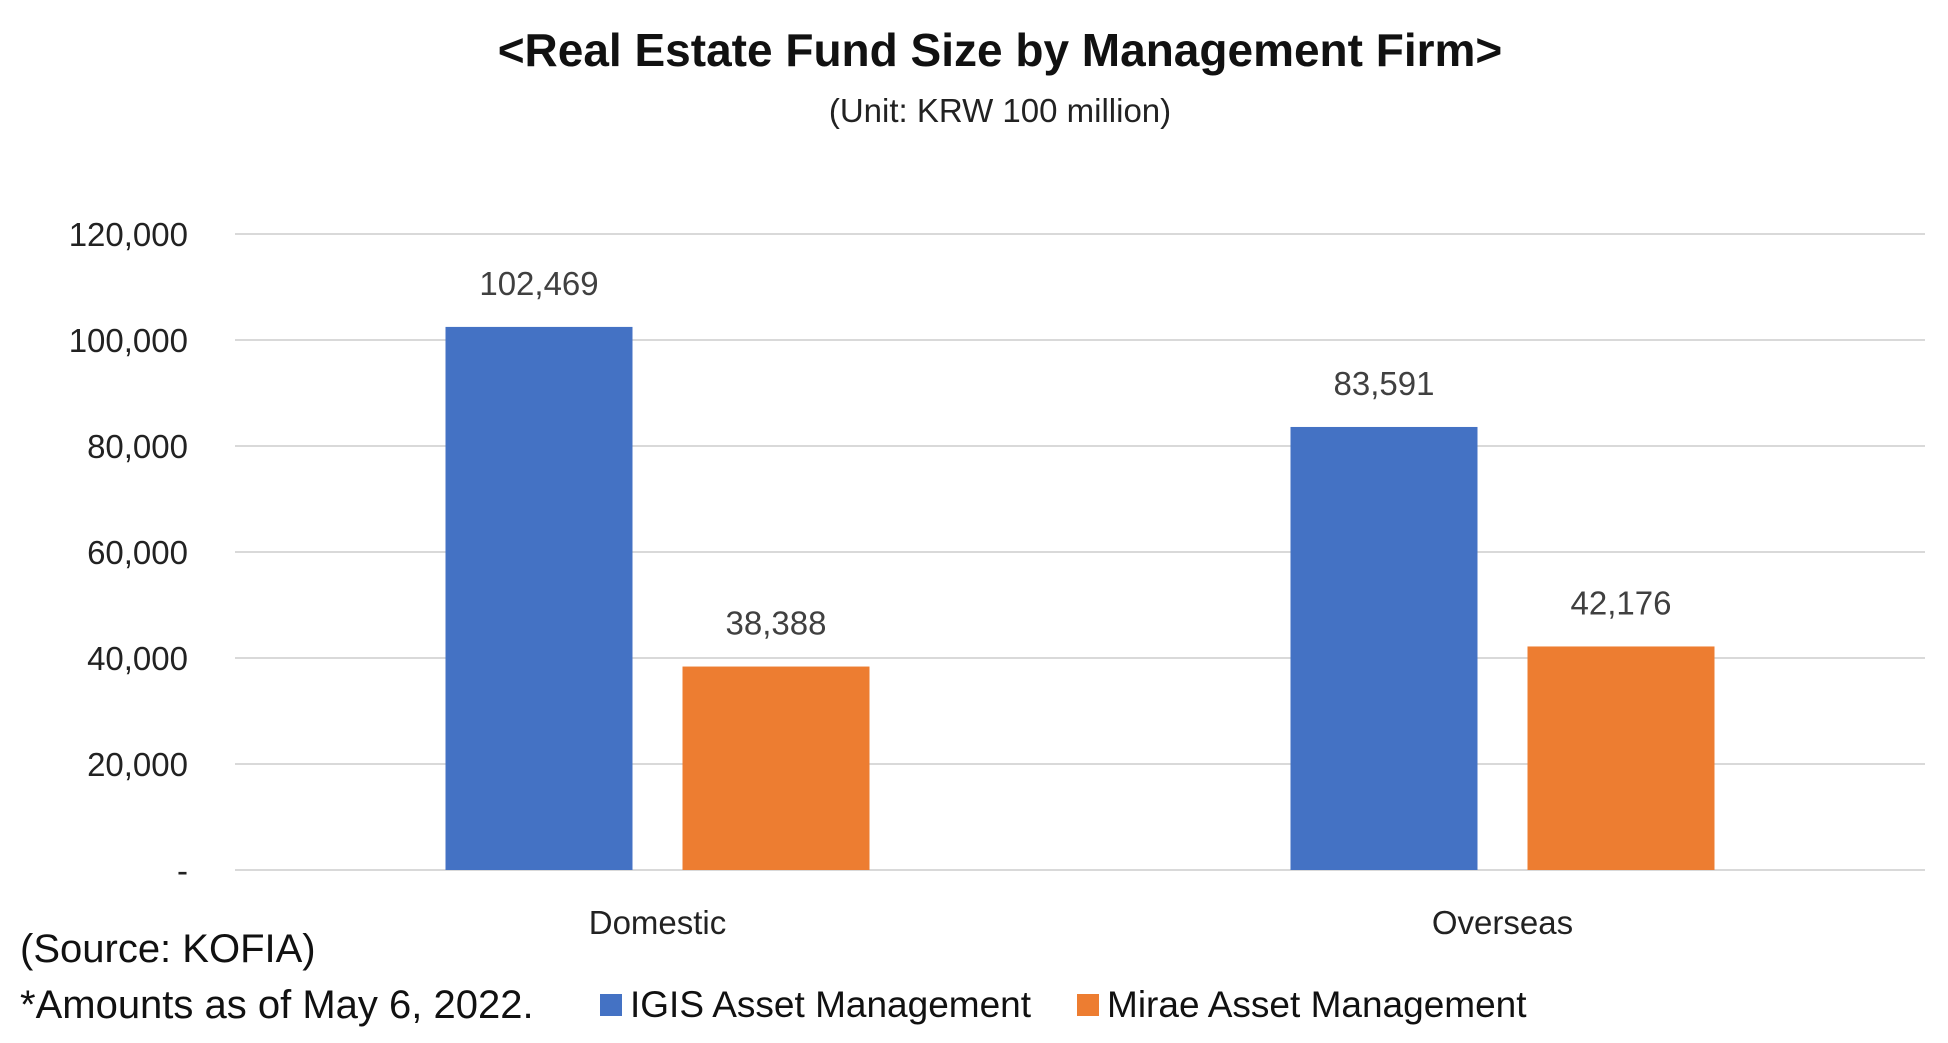 Image resolution: width=1948 pixels, height=1043 pixels. Describe the element at coordinates (168, 949) in the screenshot. I see `source-note: (Source: KOFIA)` at that location.